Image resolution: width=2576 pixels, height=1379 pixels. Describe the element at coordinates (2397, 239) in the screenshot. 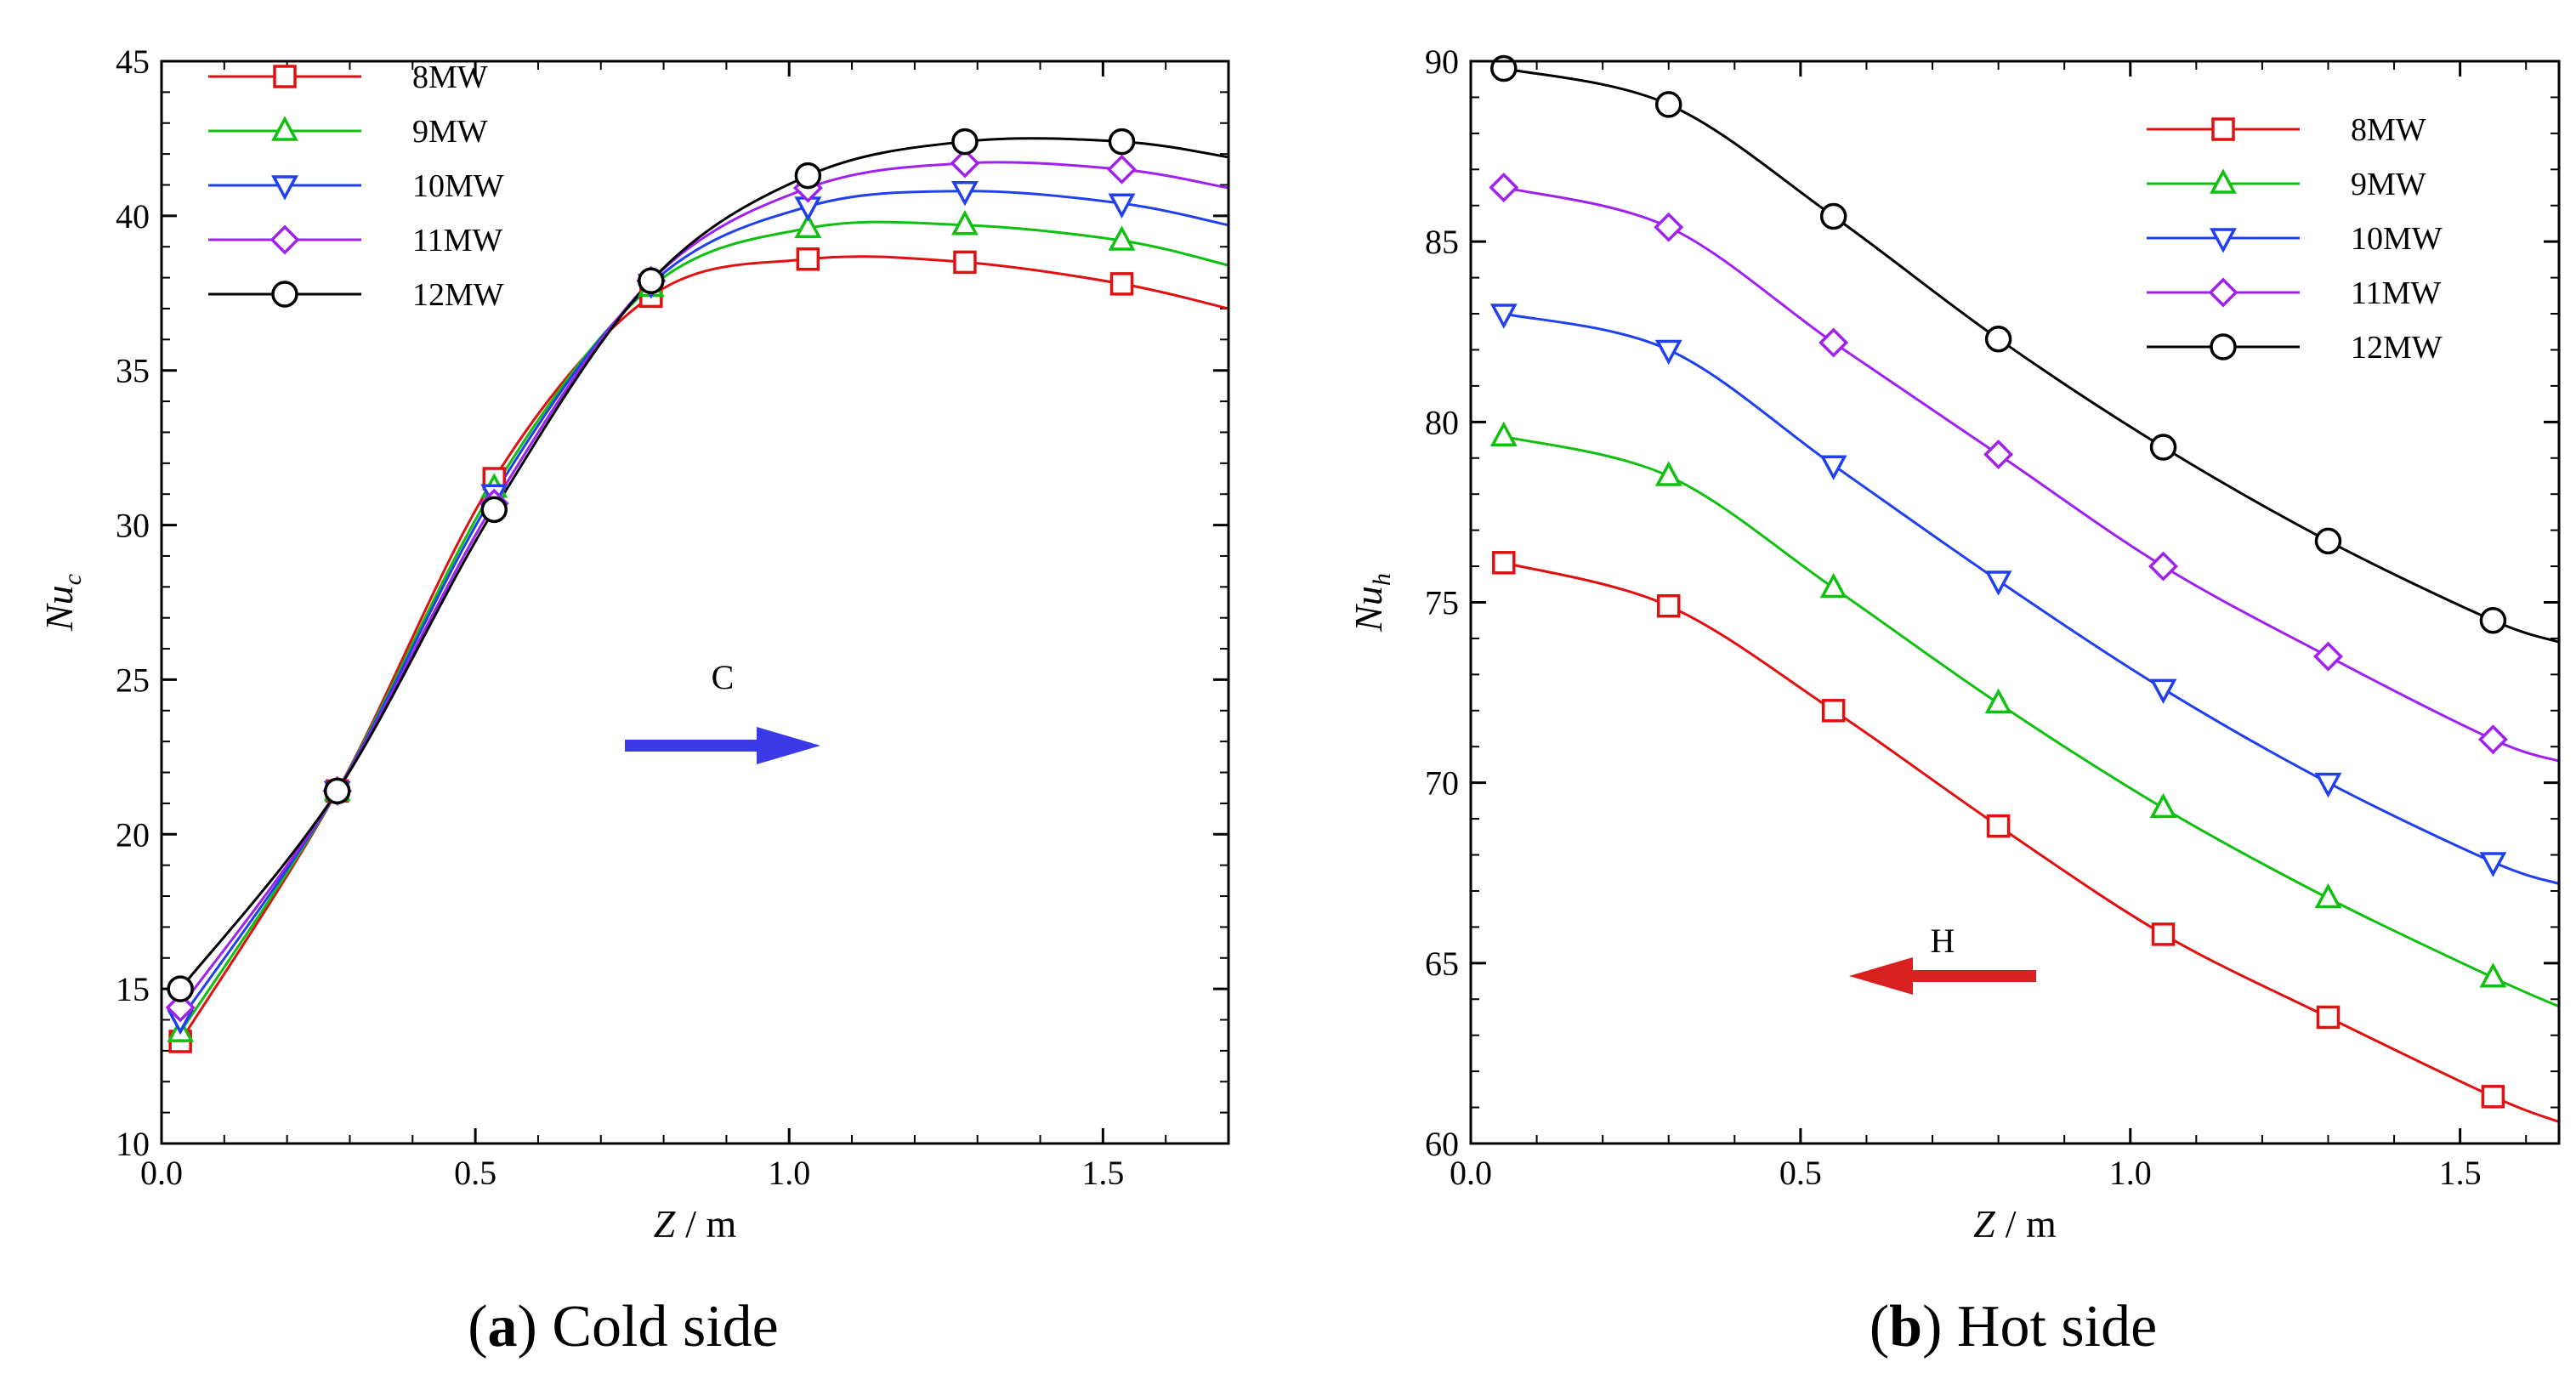

I see `legend-label: 10MW` at that location.